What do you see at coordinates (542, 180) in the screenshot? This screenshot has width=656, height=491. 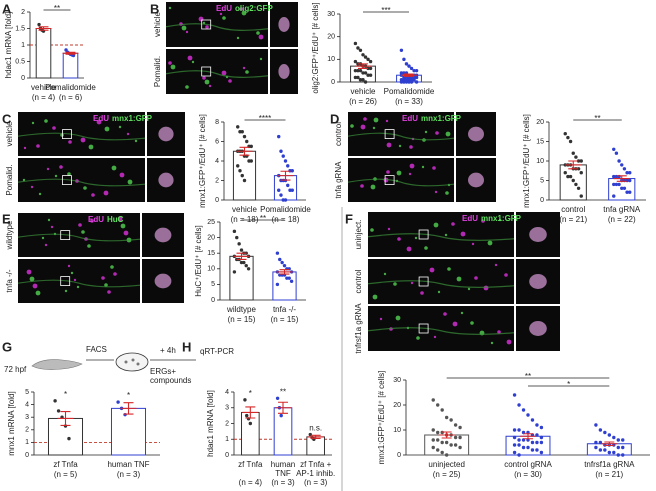 I see `y-tick-label: 5` at bounding box center [542, 180].